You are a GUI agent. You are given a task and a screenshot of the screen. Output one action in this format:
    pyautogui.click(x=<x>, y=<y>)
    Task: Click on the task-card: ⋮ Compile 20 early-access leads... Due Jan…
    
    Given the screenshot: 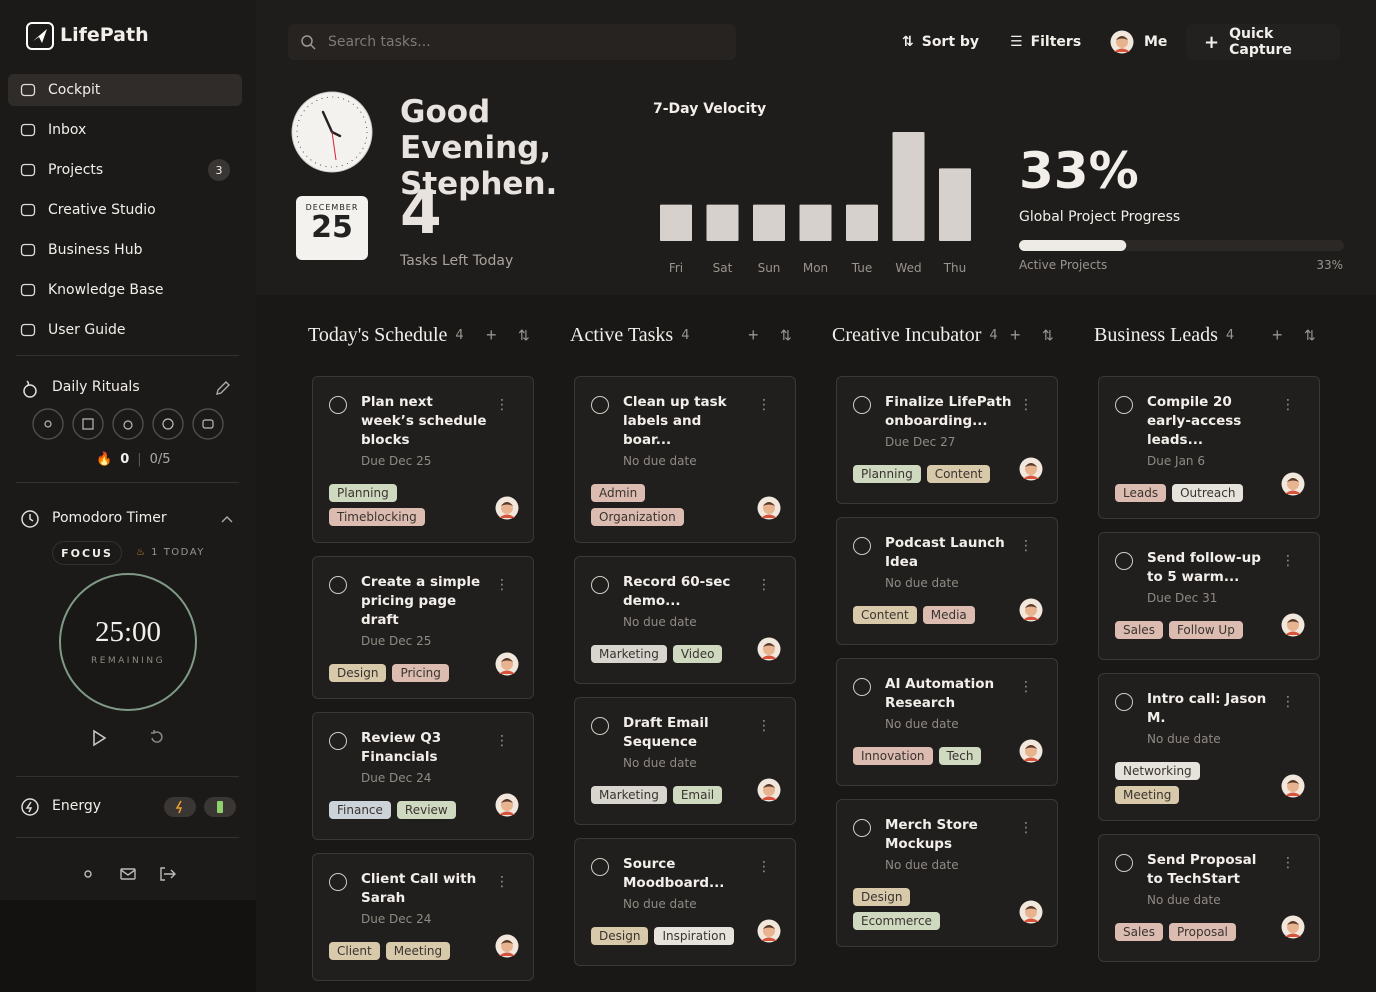 What is the action you would take?
    pyautogui.click(x=1209, y=447)
    